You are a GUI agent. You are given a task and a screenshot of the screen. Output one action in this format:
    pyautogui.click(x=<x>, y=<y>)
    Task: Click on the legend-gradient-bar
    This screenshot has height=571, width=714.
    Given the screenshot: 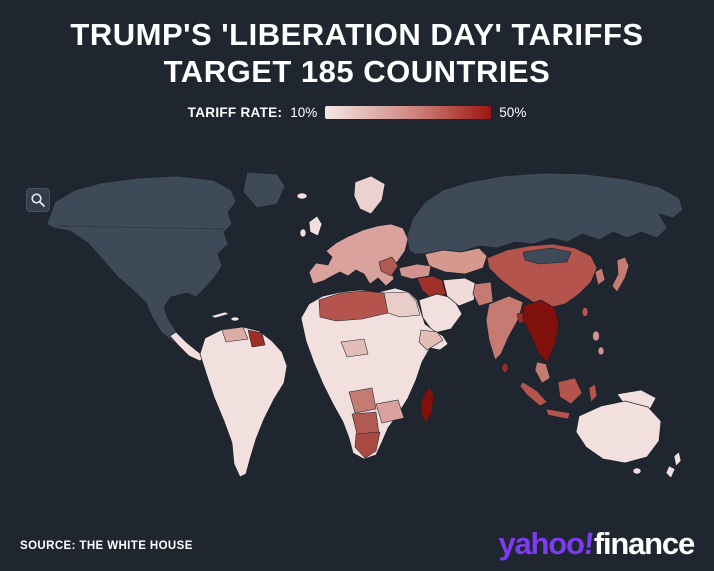 What is the action you would take?
    pyautogui.click(x=408, y=113)
    